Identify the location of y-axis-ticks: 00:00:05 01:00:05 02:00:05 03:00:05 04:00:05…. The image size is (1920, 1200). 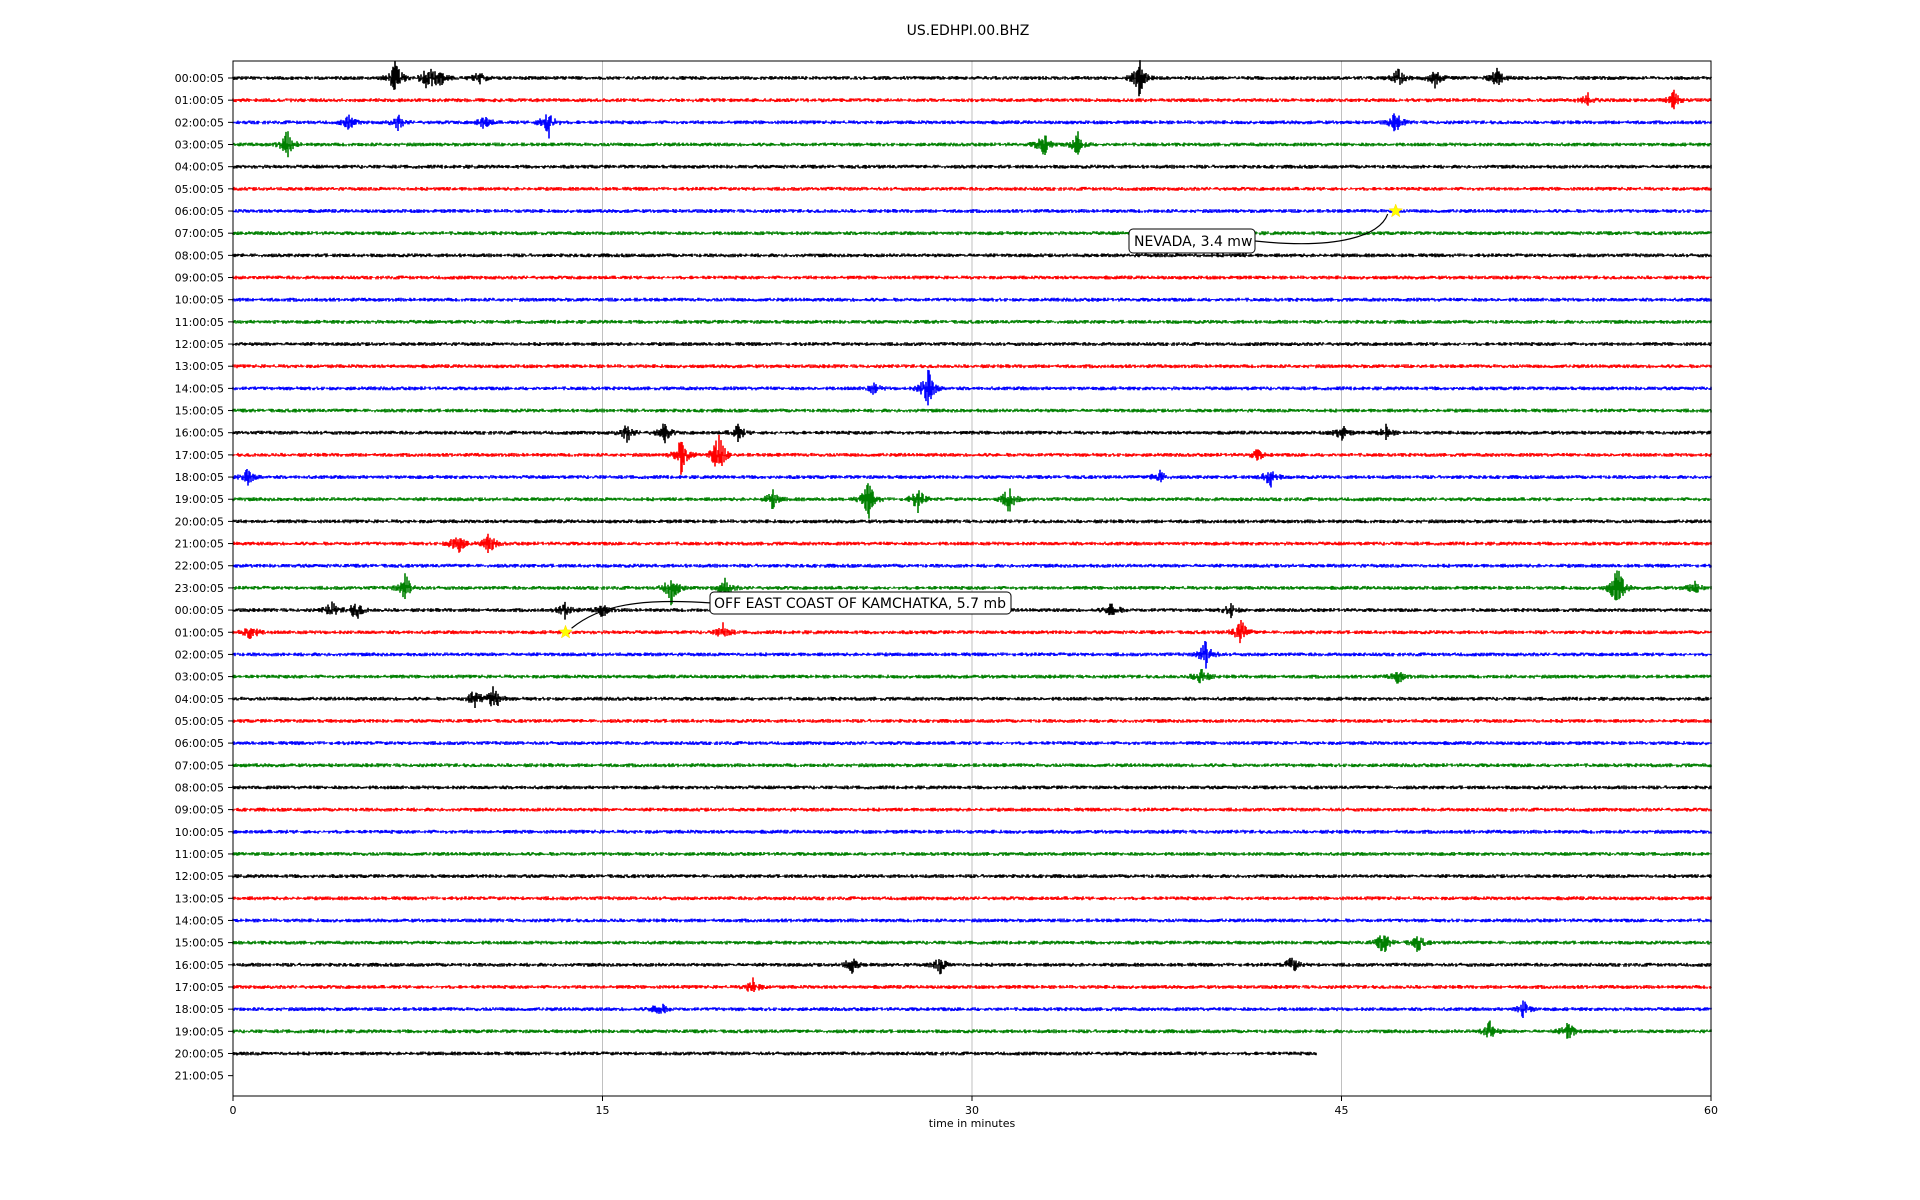
(204, 577).